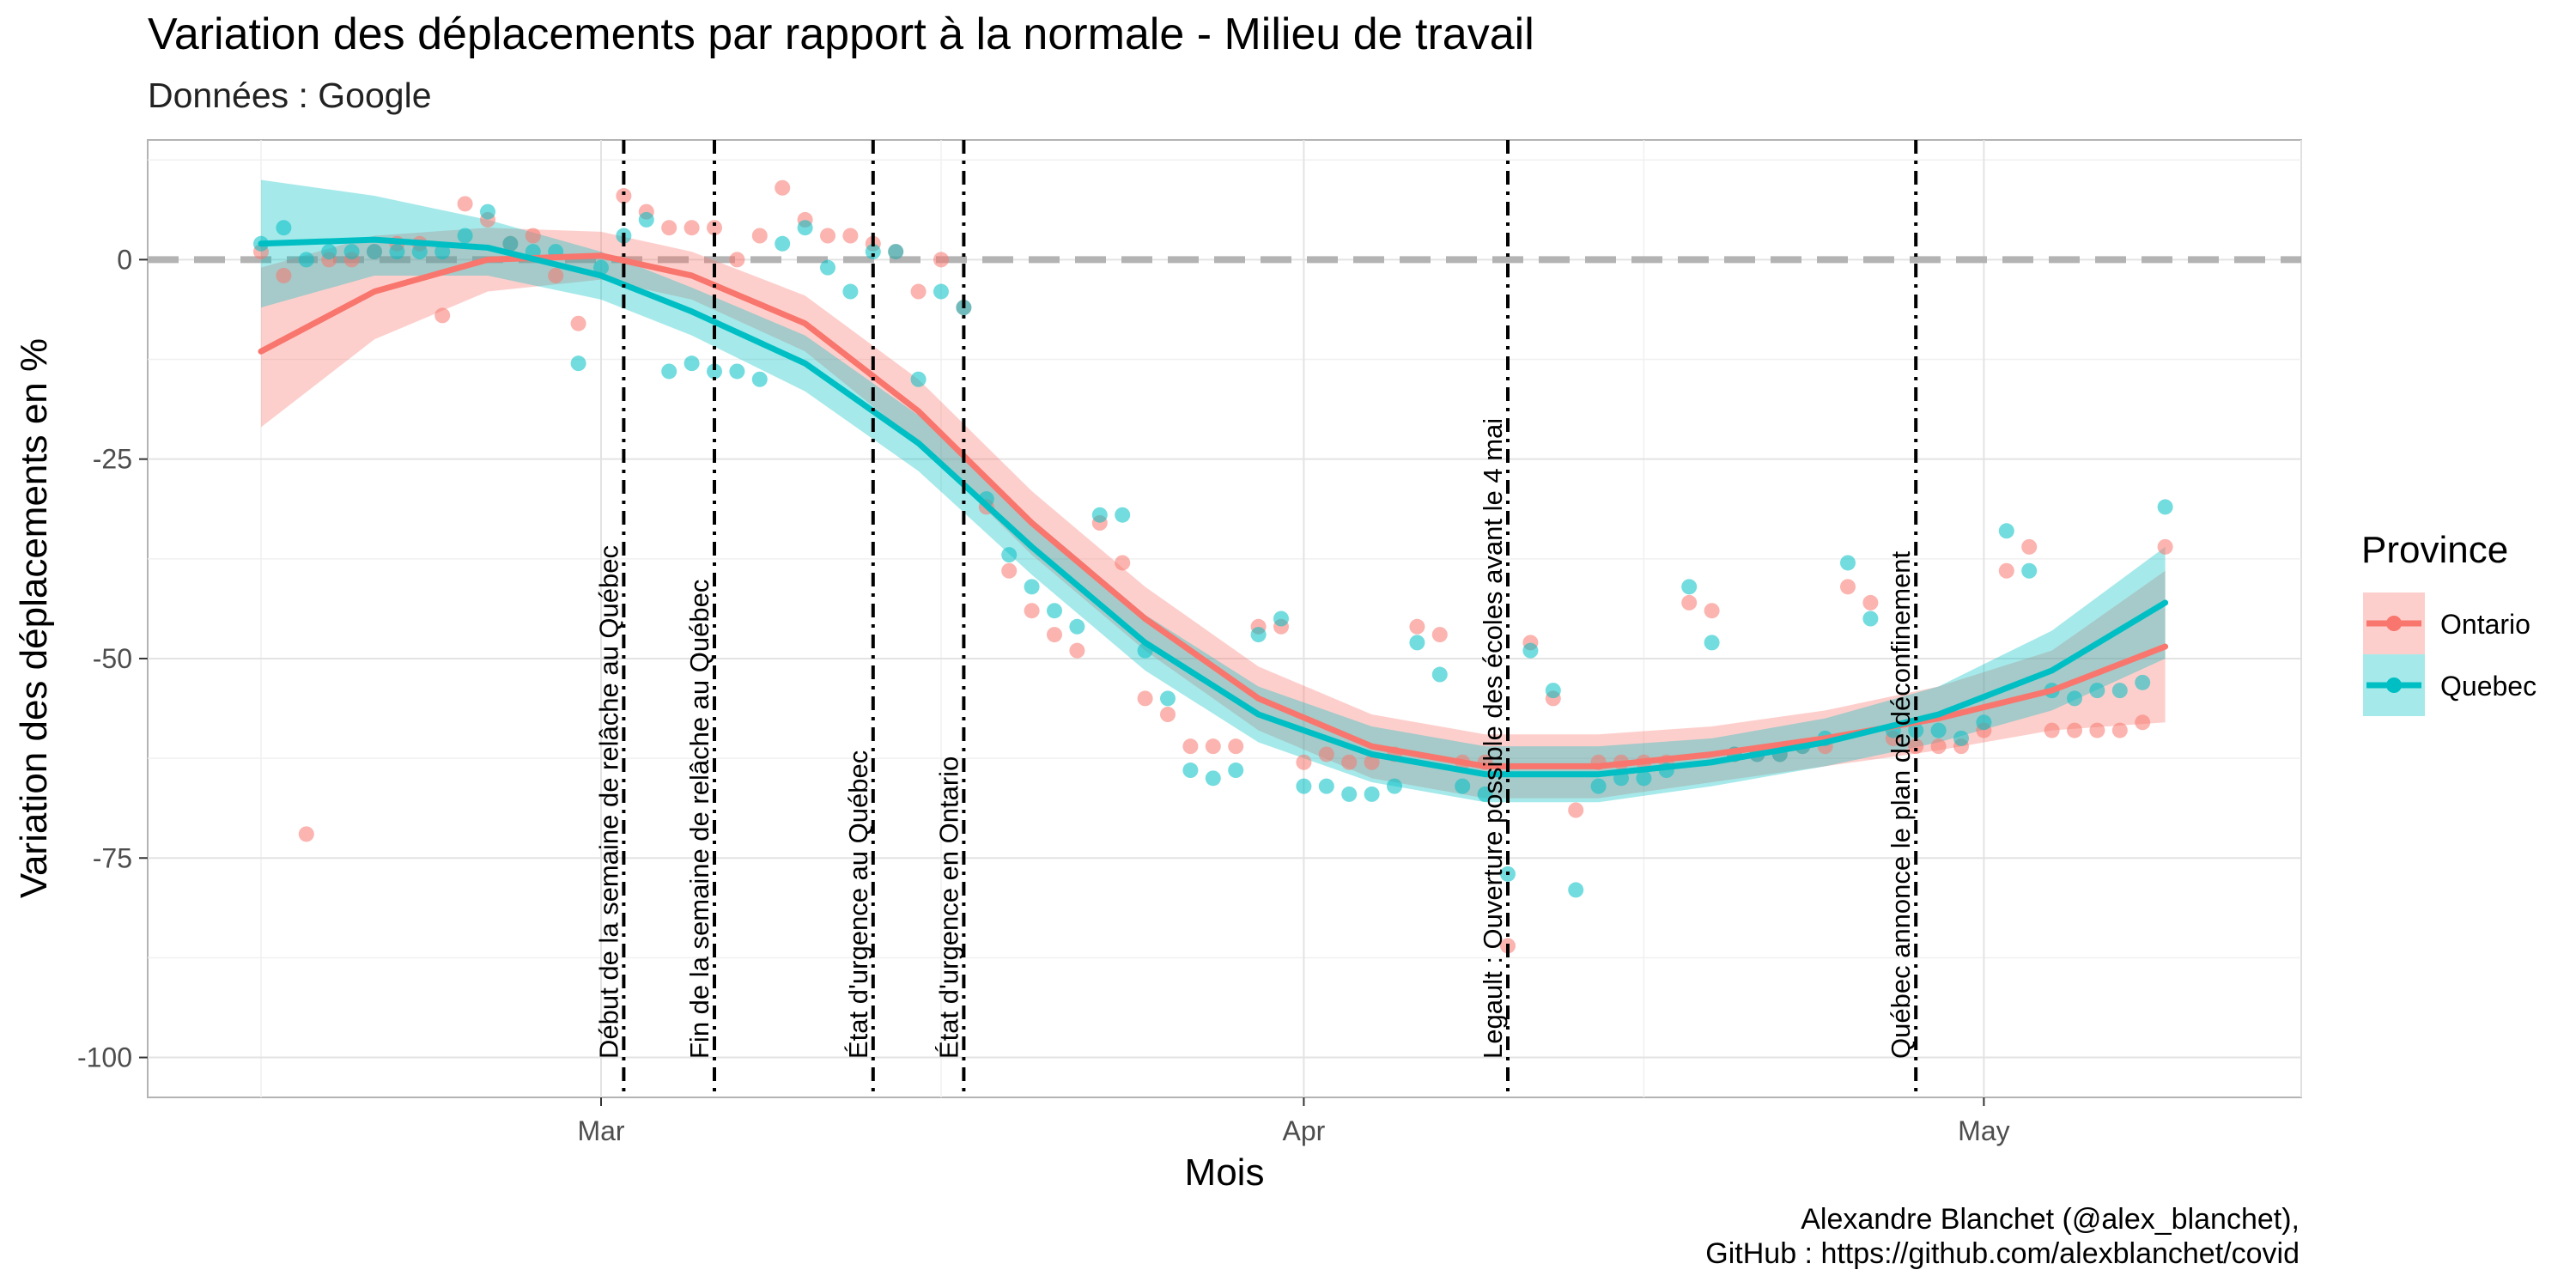  Describe the element at coordinates (858, 904) in the screenshot. I see `event-label: État d'urgence au Québec` at that location.